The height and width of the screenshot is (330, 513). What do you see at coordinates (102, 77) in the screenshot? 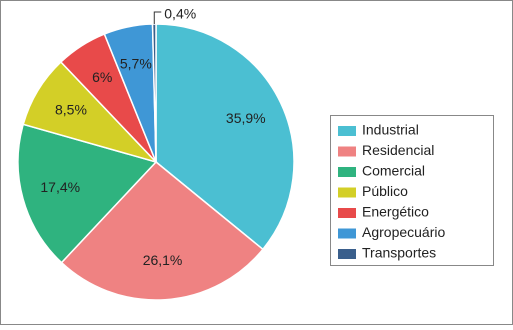
I see `value-label: 6%` at bounding box center [102, 77].